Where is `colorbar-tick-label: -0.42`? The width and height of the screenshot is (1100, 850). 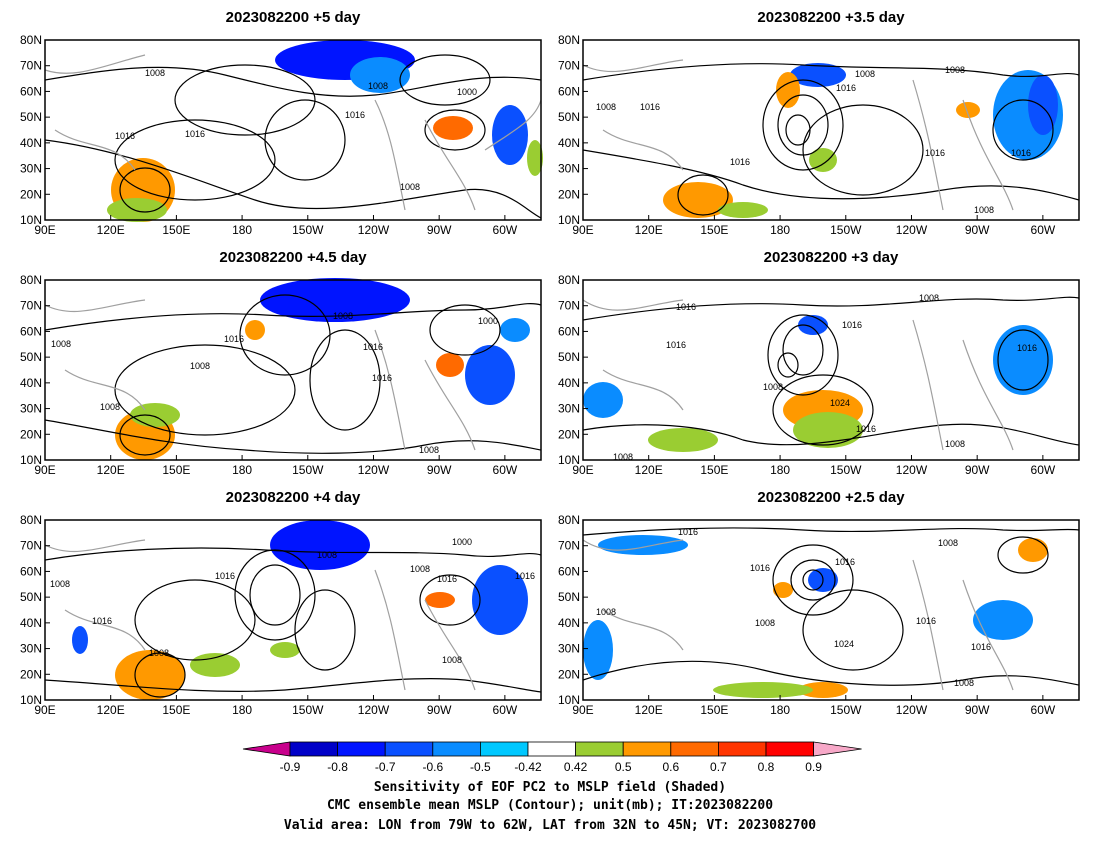 colorbar-tick-label: -0.42 is located at coordinates (528, 767).